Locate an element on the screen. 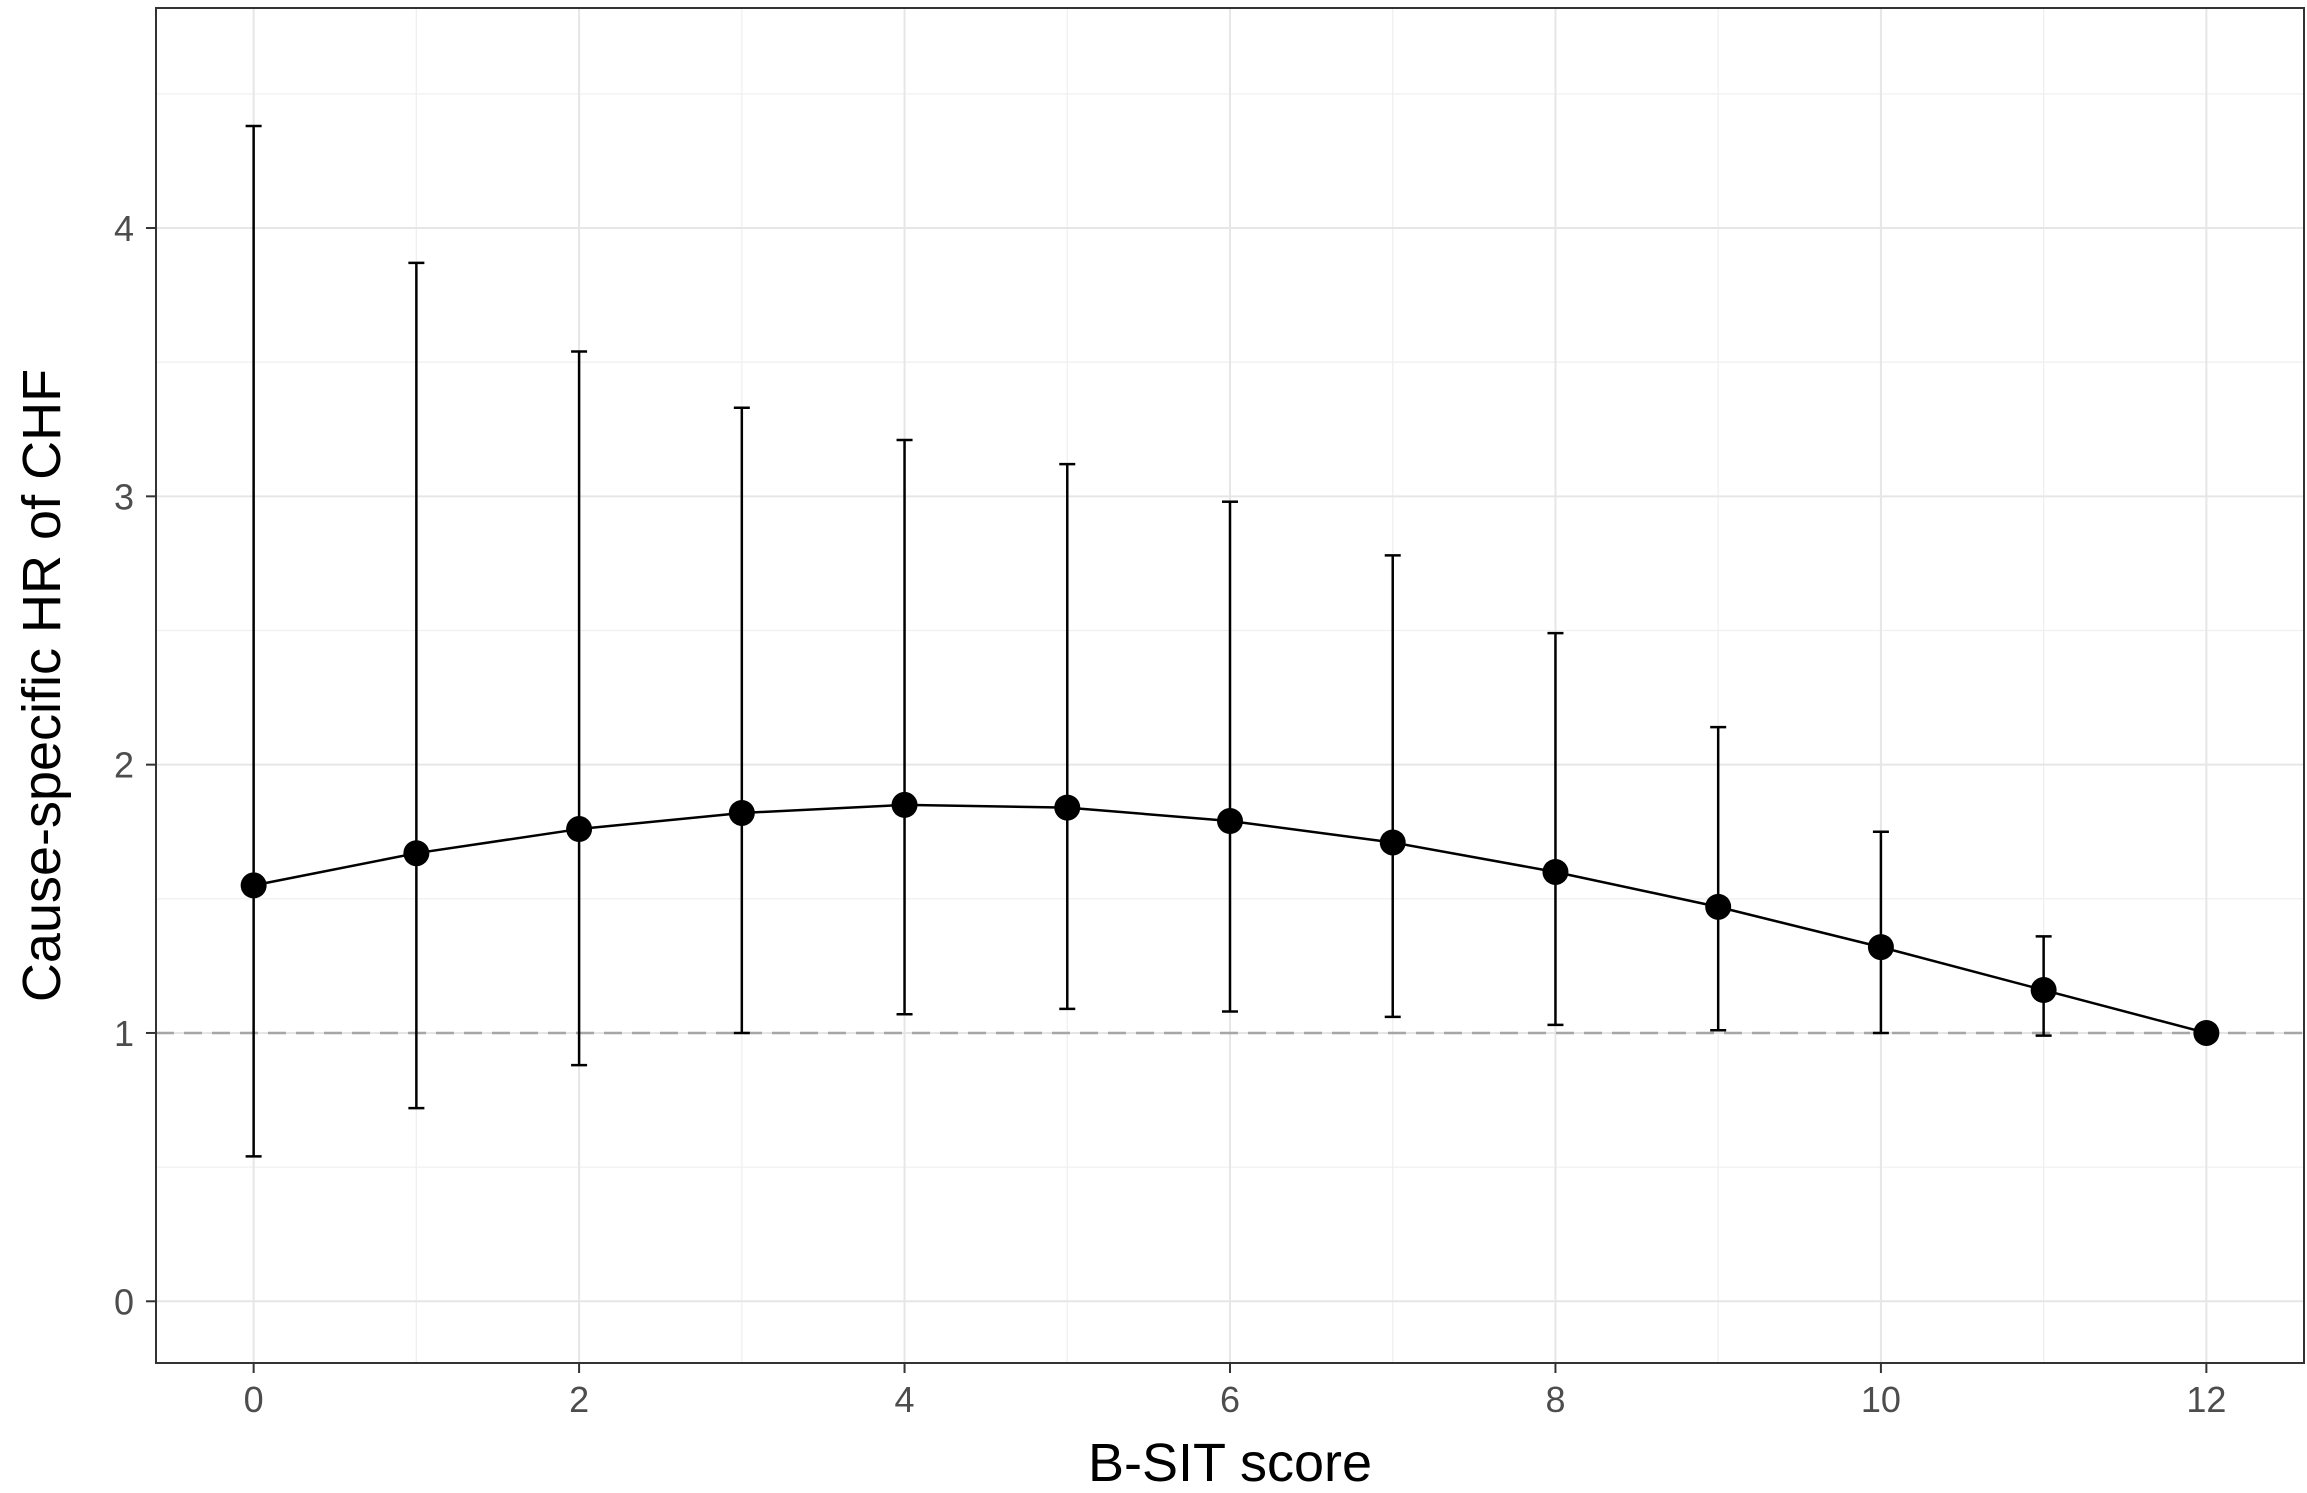 This screenshot has width=2307, height=1493. x-axis-ticks: 0 2 4 6 8 10 12 is located at coordinates (1235, 1391).